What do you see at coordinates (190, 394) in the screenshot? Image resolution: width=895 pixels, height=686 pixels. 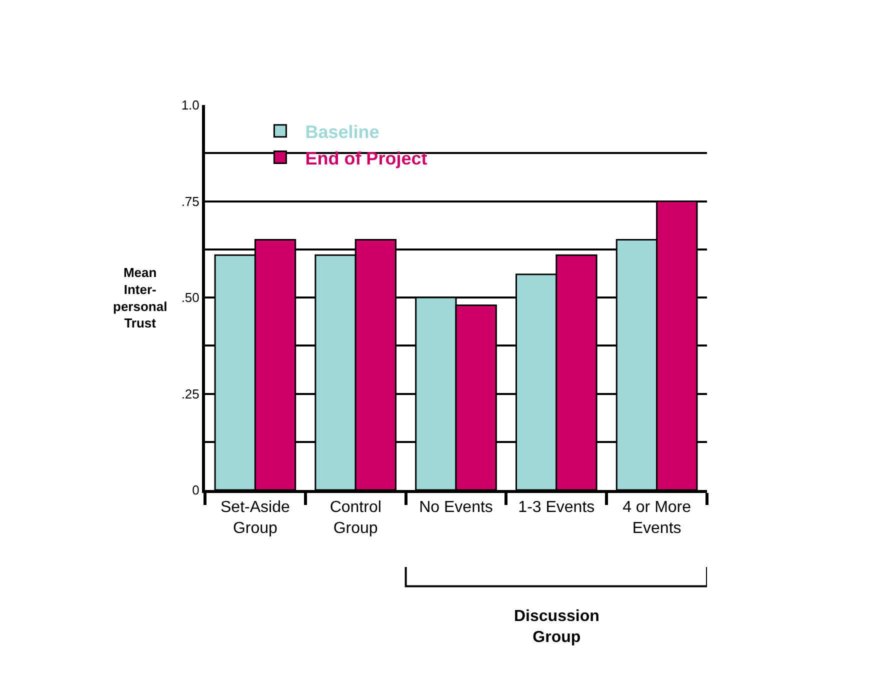 I see `y-tick-label: .25` at bounding box center [190, 394].